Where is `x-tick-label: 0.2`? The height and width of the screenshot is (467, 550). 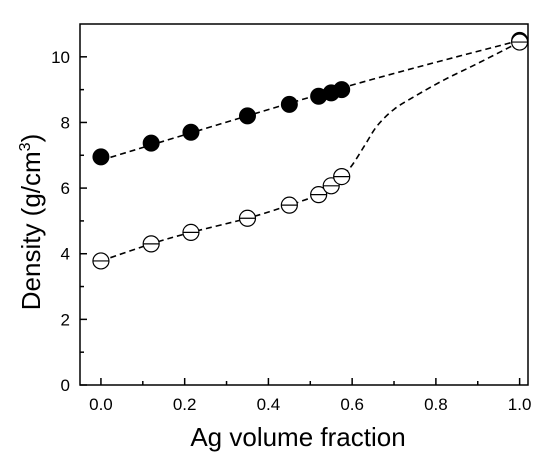
x-tick-label: 0.2 is located at coordinates (185, 404).